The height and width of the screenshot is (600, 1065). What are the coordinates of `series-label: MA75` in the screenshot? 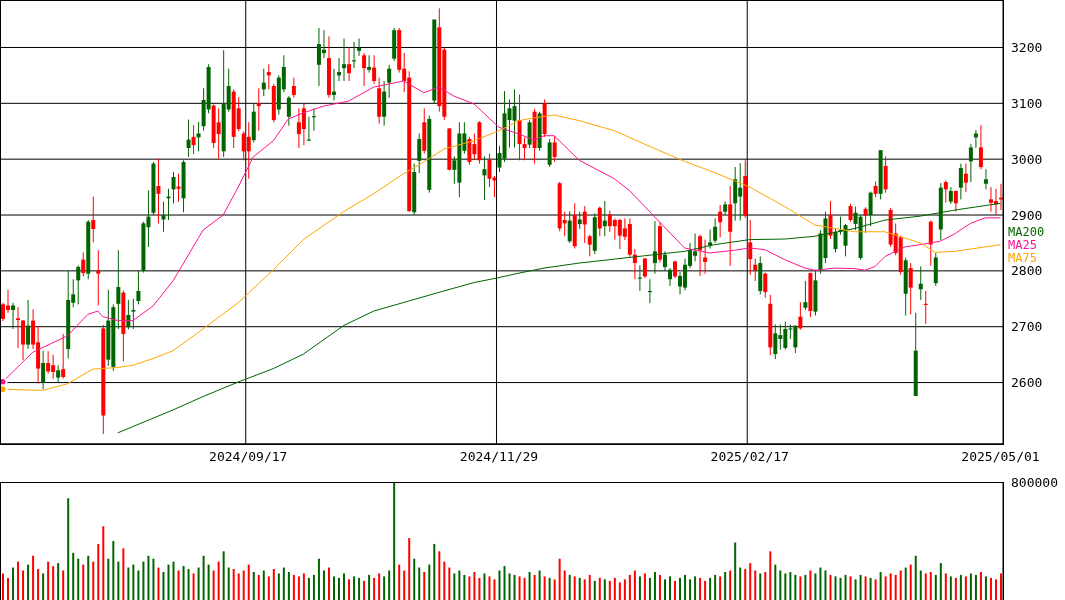 It's located at (1023, 258).